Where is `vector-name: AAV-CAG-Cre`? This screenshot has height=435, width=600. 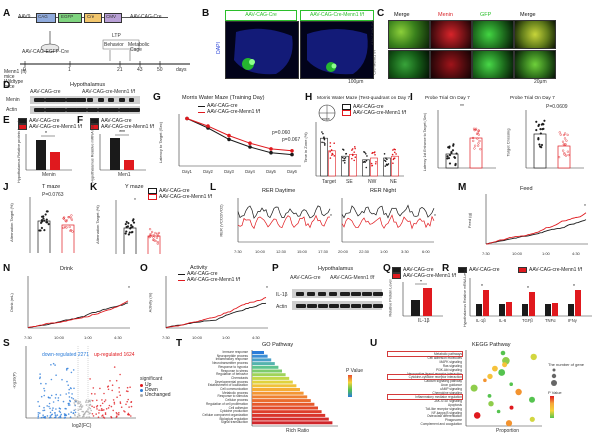 vector-name: AAV-CAG-Cre is located at coordinates (146, 17).